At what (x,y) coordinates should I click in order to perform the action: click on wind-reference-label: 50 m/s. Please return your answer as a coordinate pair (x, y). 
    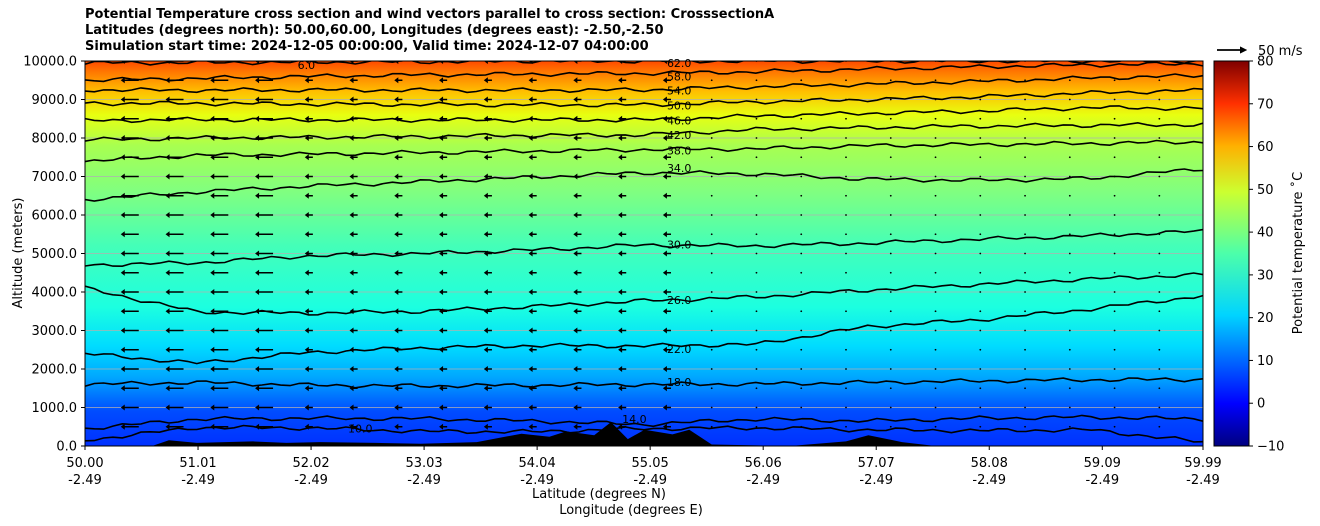
    Looking at the image, I should click on (1280, 51).